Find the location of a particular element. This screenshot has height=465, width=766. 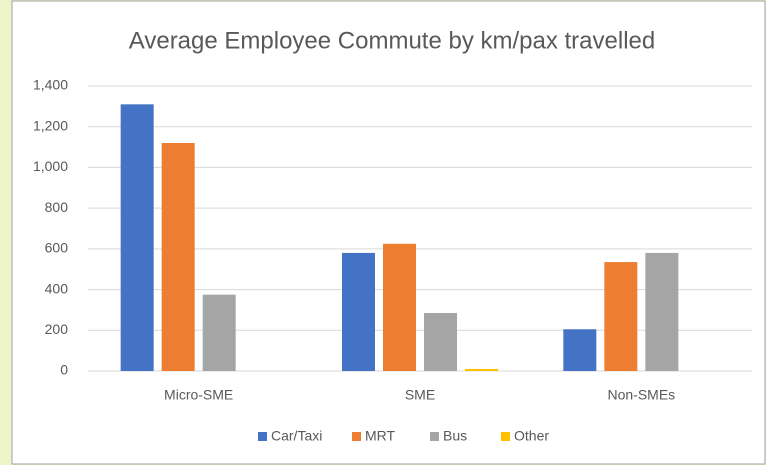

y-tick-label: 0 is located at coordinates (64, 370).